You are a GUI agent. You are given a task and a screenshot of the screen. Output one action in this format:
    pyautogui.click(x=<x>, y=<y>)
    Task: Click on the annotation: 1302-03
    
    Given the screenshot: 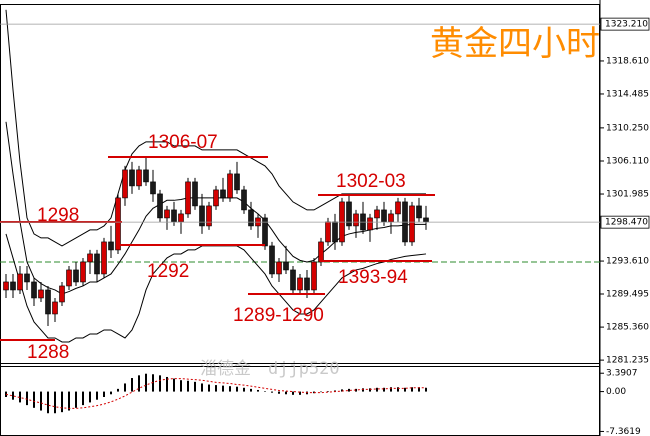 What is the action you would take?
    pyautogui.click(x=371, y=181)
    